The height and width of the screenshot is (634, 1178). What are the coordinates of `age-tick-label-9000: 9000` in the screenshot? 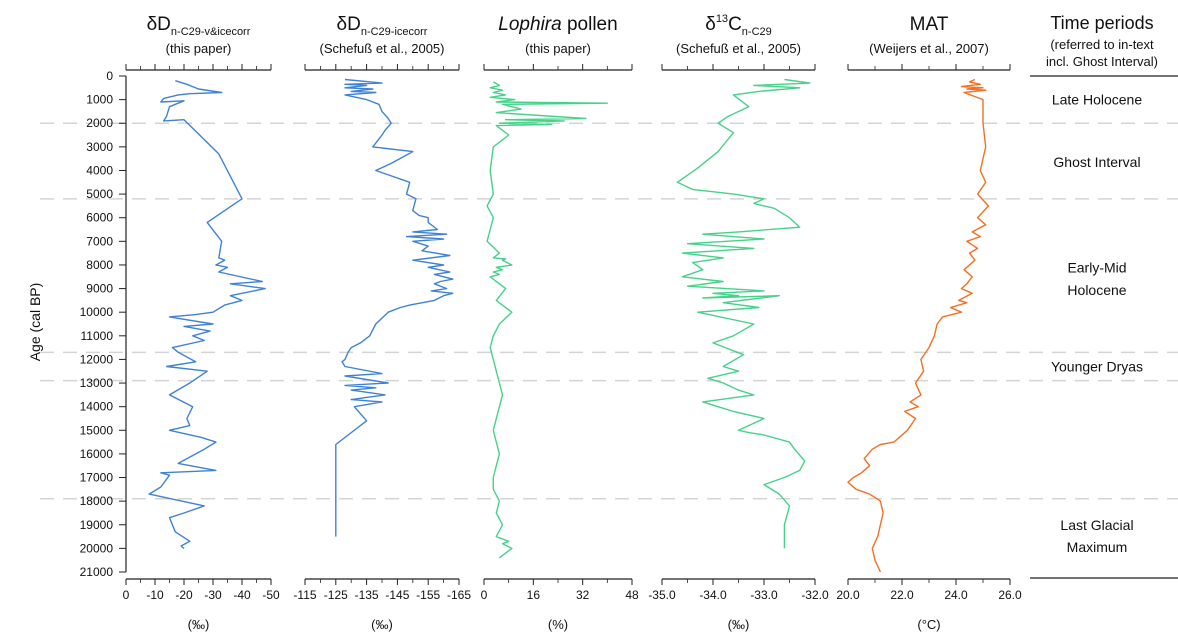 It's located at (99, 289).